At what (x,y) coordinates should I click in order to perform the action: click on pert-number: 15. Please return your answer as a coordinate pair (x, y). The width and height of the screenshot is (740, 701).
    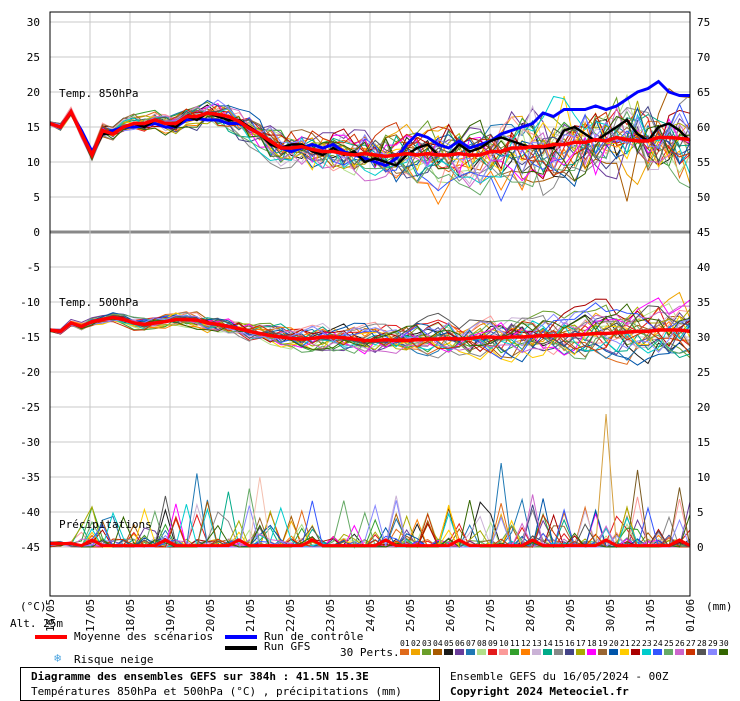
    Looking at the image, I should click on (559, 643).